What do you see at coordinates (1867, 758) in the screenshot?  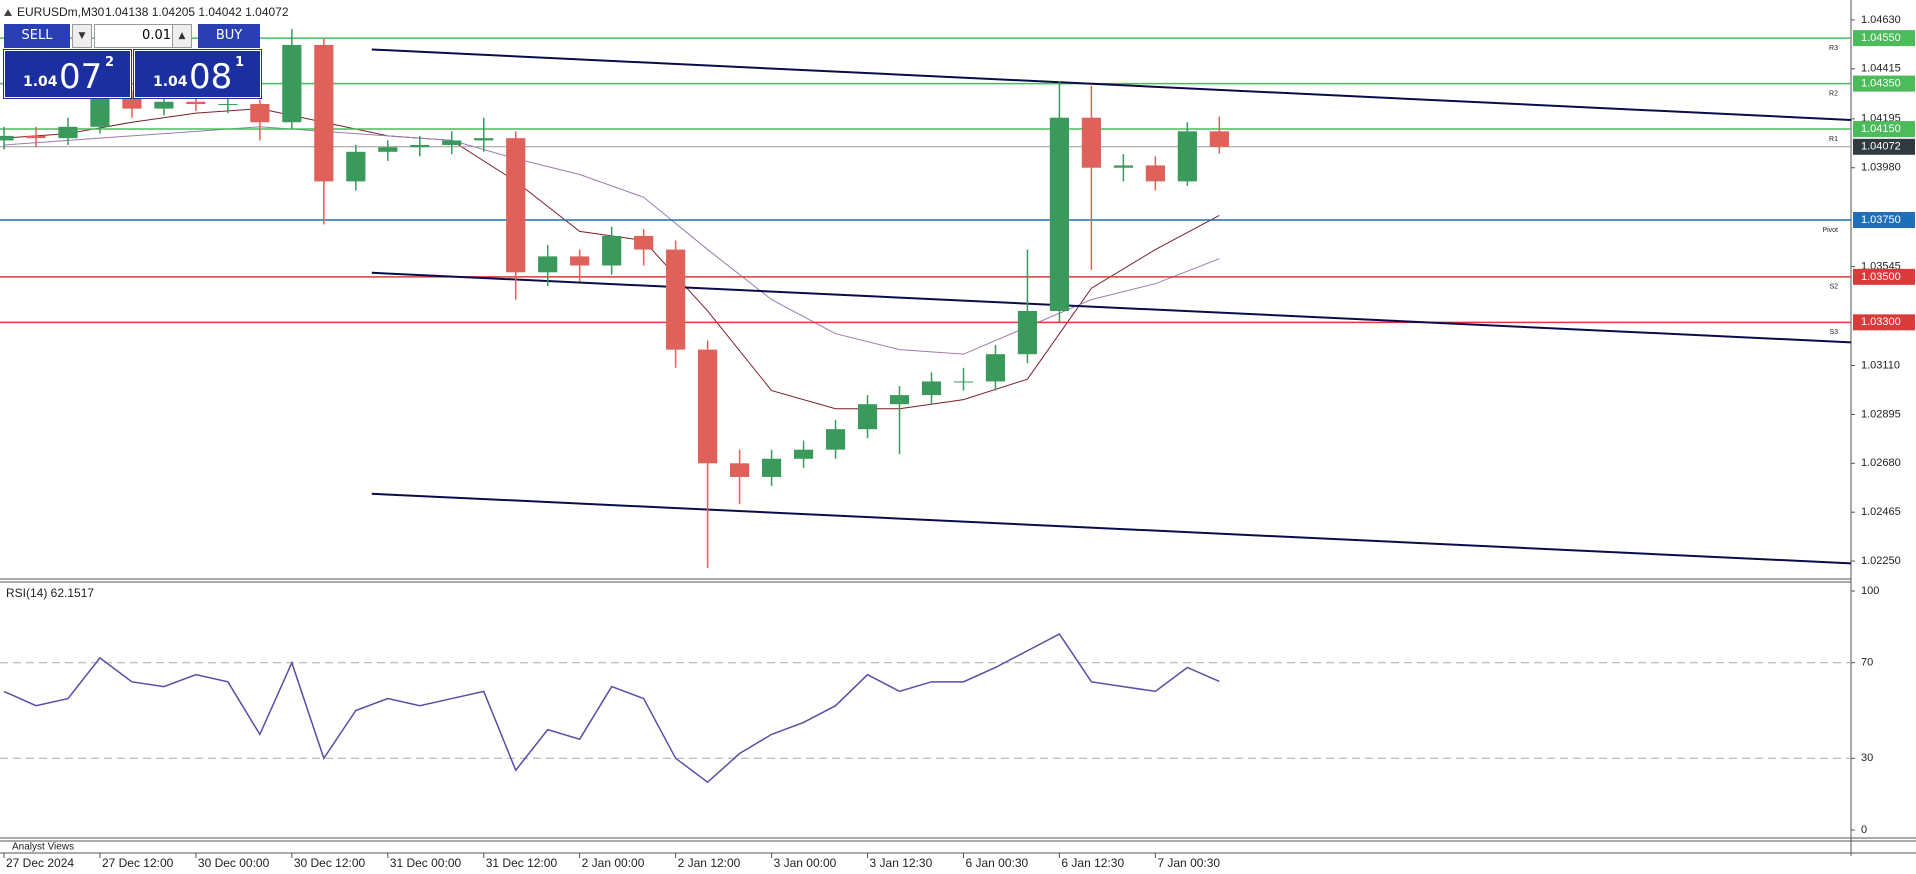 I see `y-tick-label: 30` at bounding box center [1867, 758].